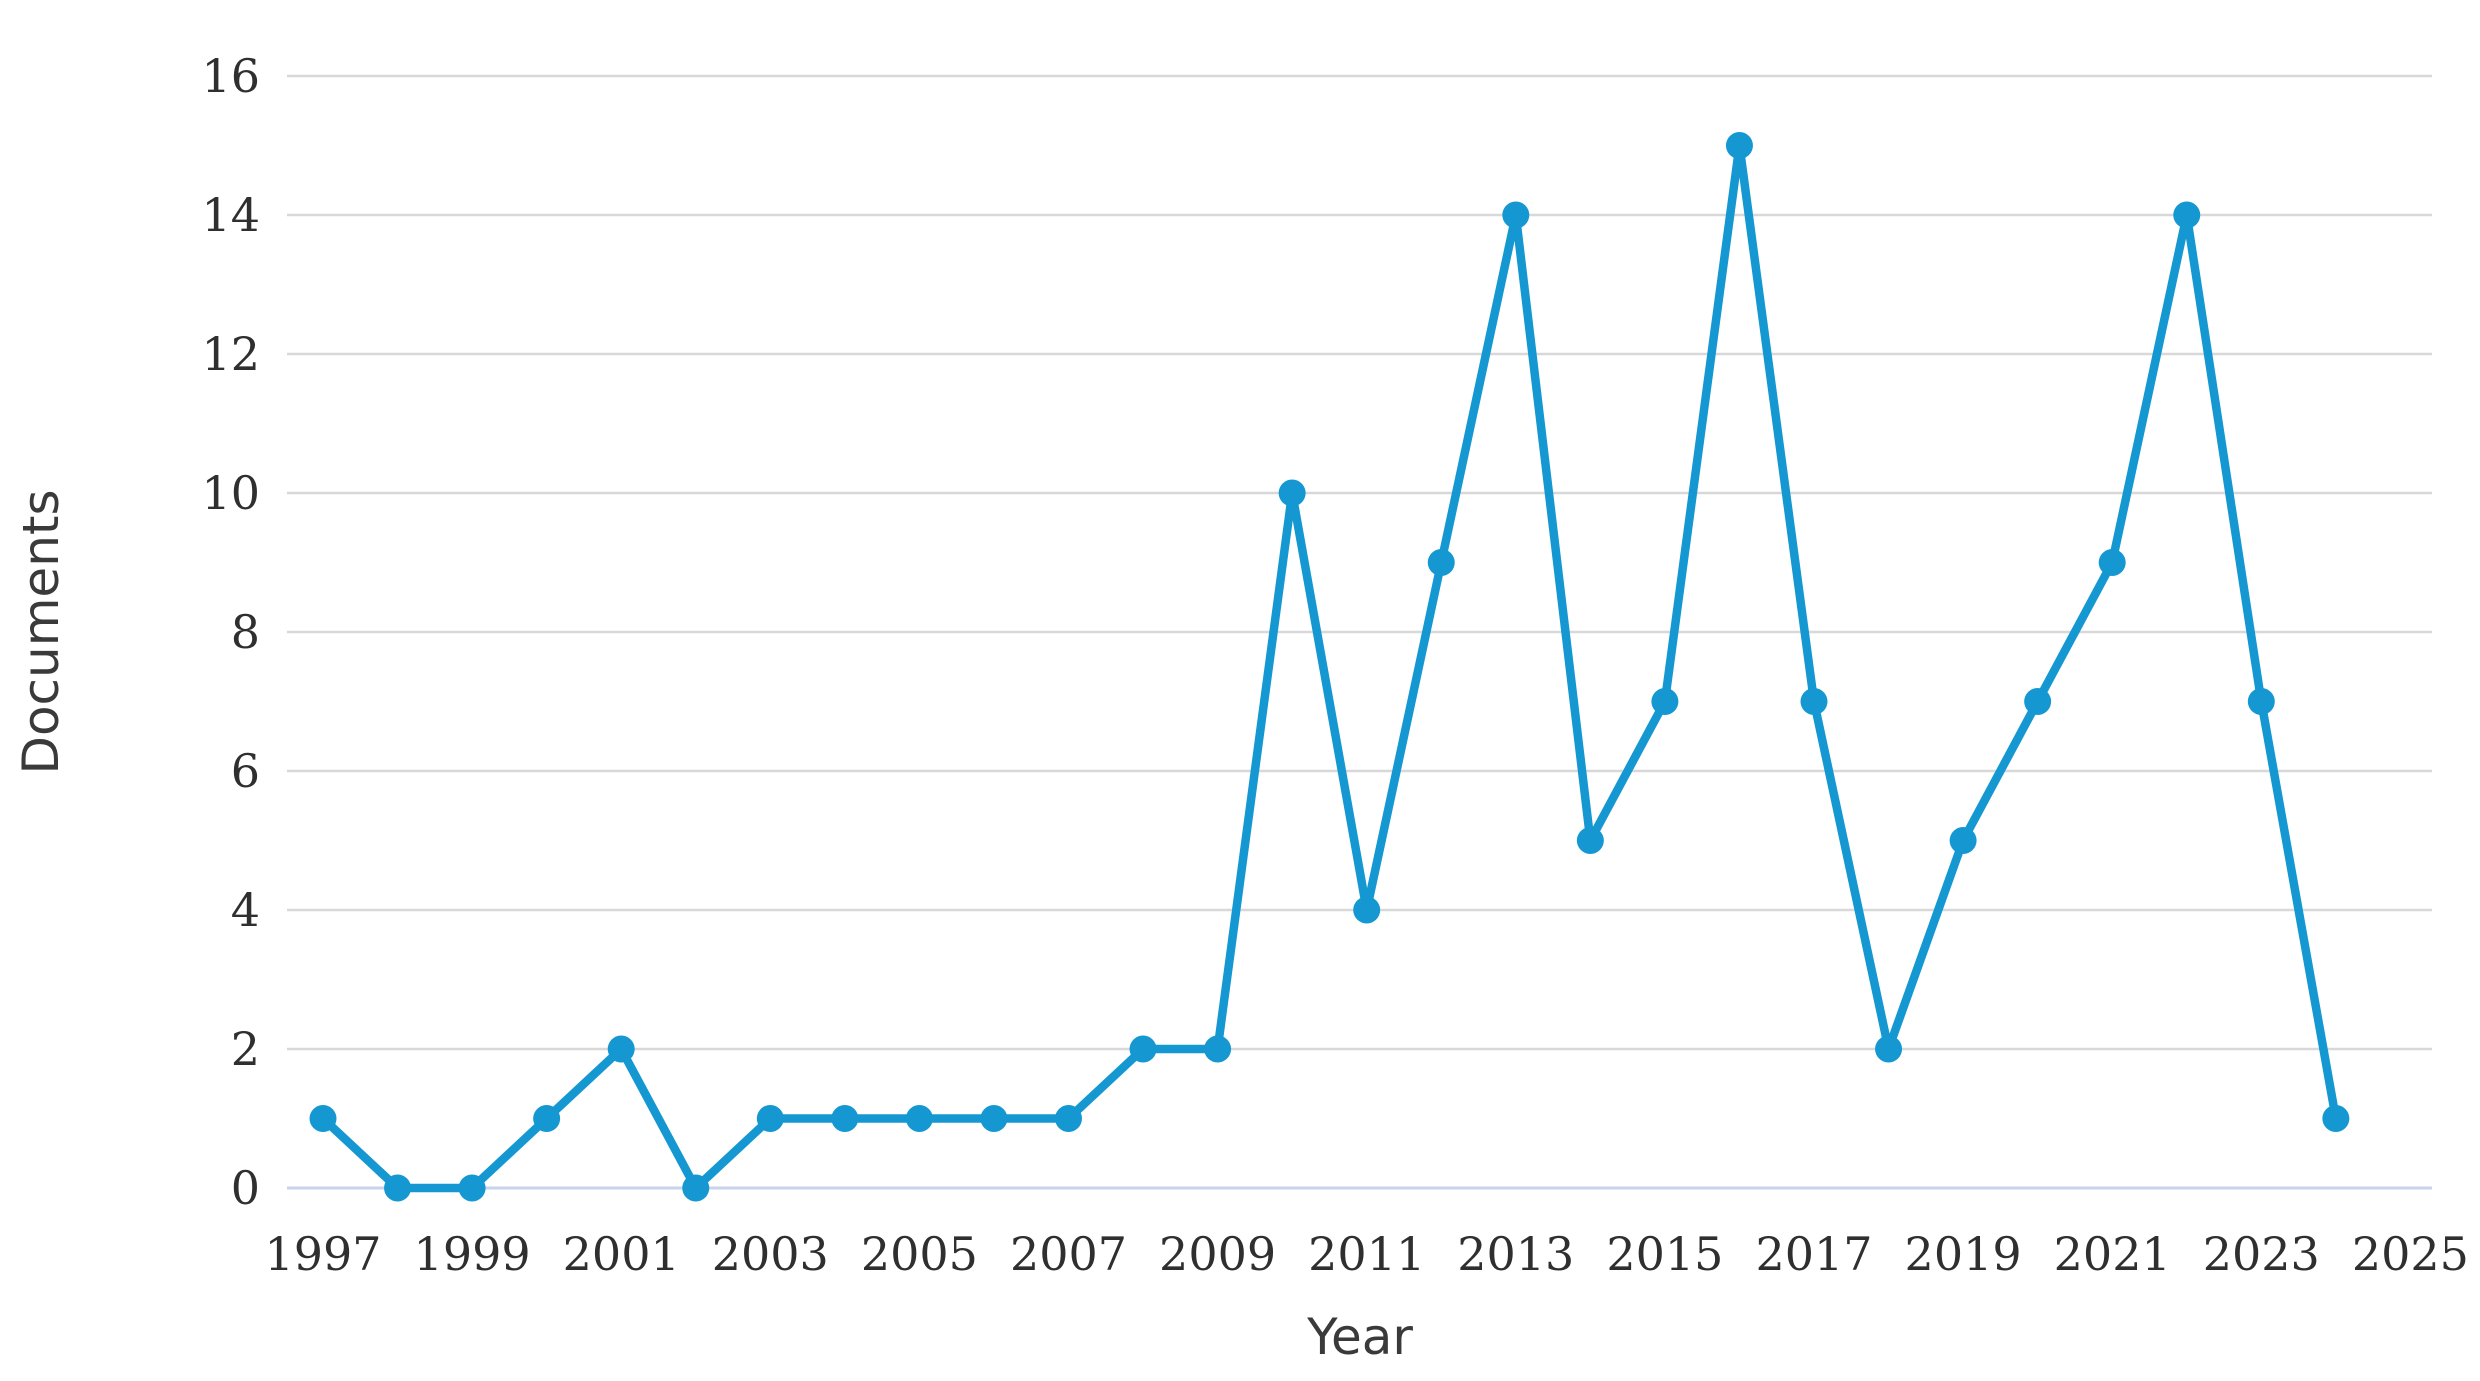 This screenshot has width=2480, height=1381. I want to click on data-point-2011, so click(1367, 910).